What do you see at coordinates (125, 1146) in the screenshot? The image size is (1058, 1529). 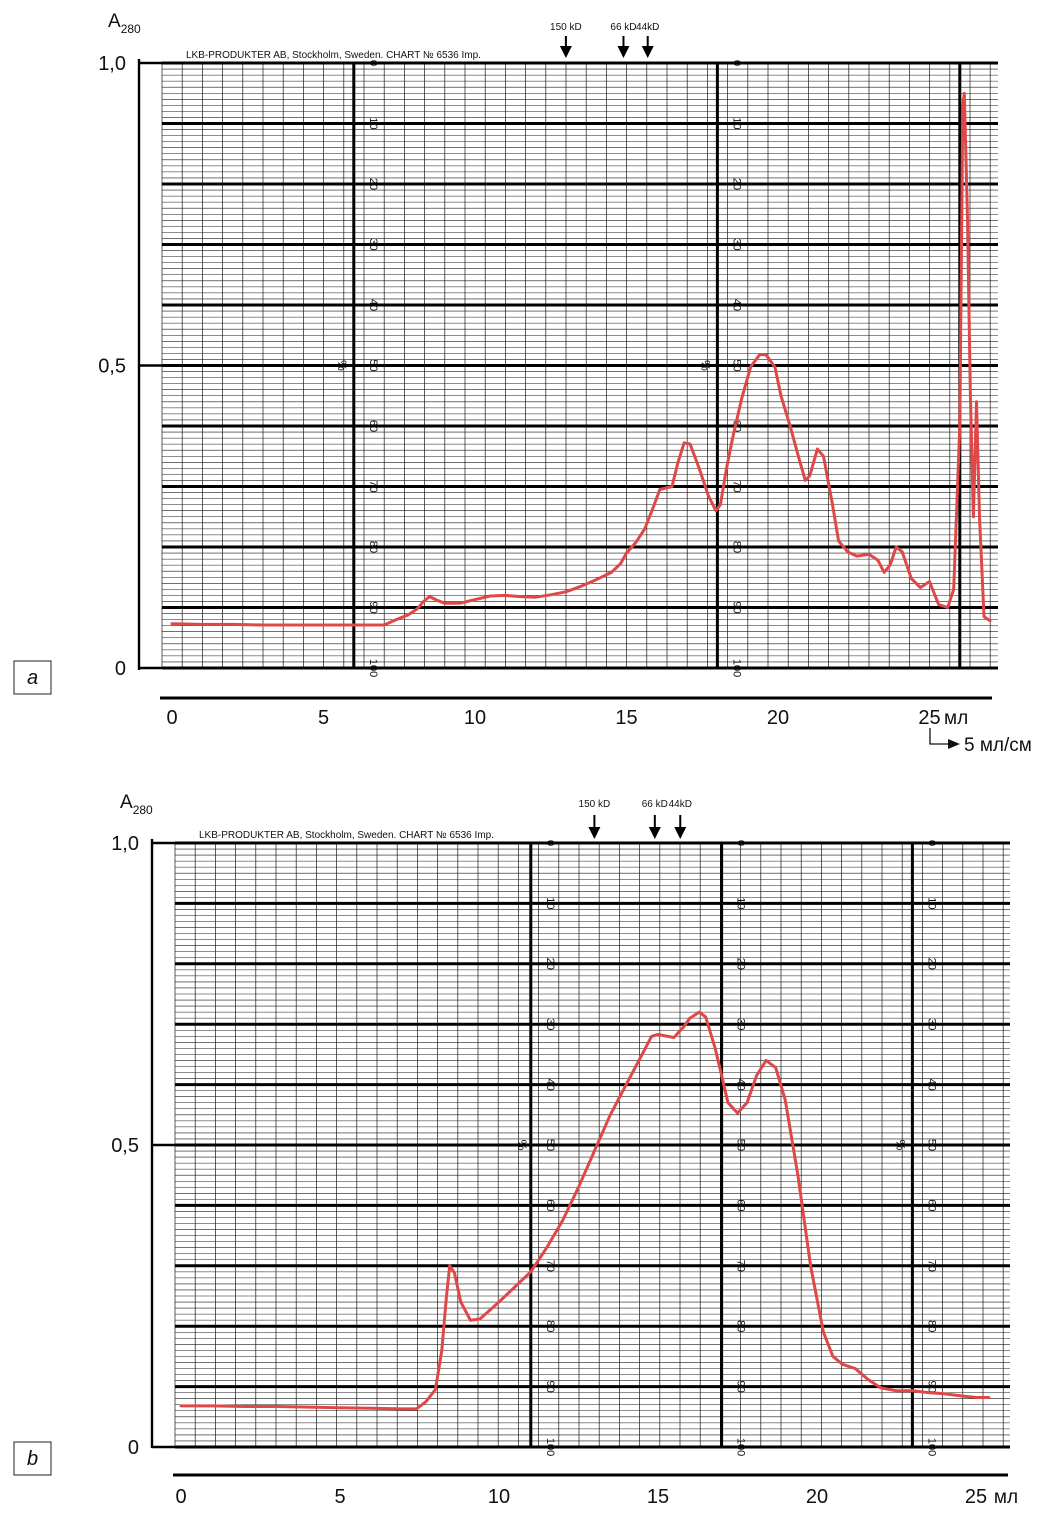 I see `y-tick-label: 0,5` at bounding box center [125, 1146].